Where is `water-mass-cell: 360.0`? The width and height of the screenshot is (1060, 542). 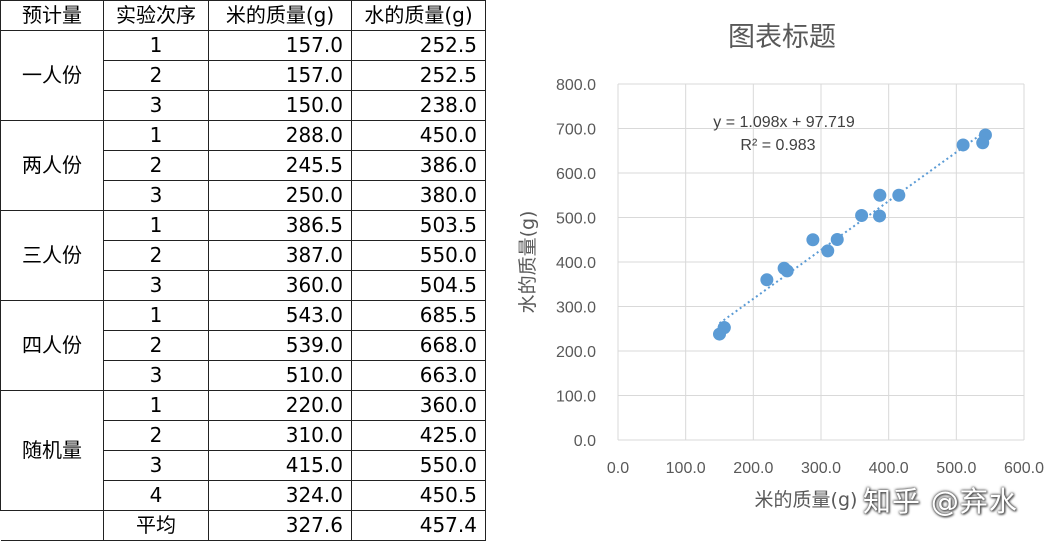 water-mass-cell: 360.0 is located at coordinates (418, 405).